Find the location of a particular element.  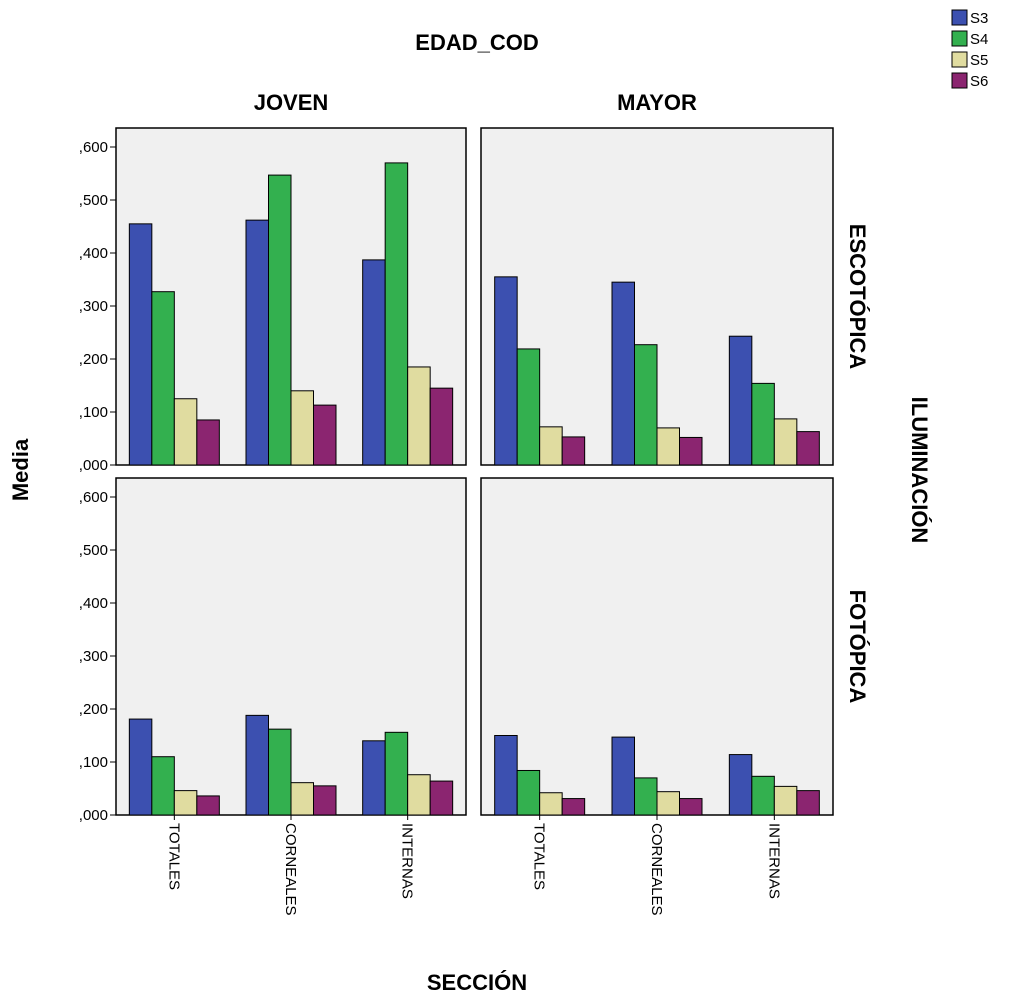

legend-item-s5: S5 is located at coordinates (969, 60).